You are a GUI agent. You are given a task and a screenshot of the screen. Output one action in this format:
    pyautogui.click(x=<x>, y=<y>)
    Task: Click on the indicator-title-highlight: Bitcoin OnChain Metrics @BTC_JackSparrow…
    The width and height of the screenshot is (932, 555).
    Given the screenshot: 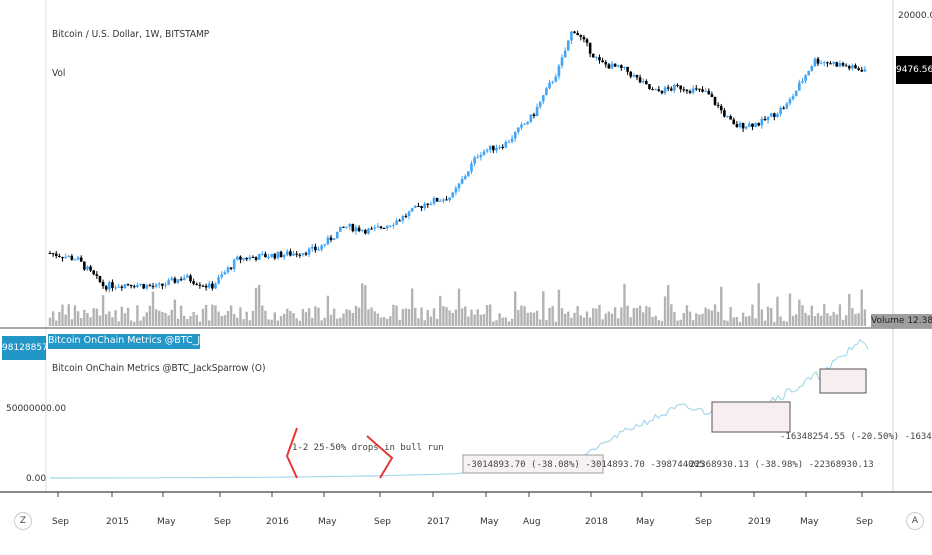 What is the action you would take?
    pyautogui.click(x=124, y=341)
    